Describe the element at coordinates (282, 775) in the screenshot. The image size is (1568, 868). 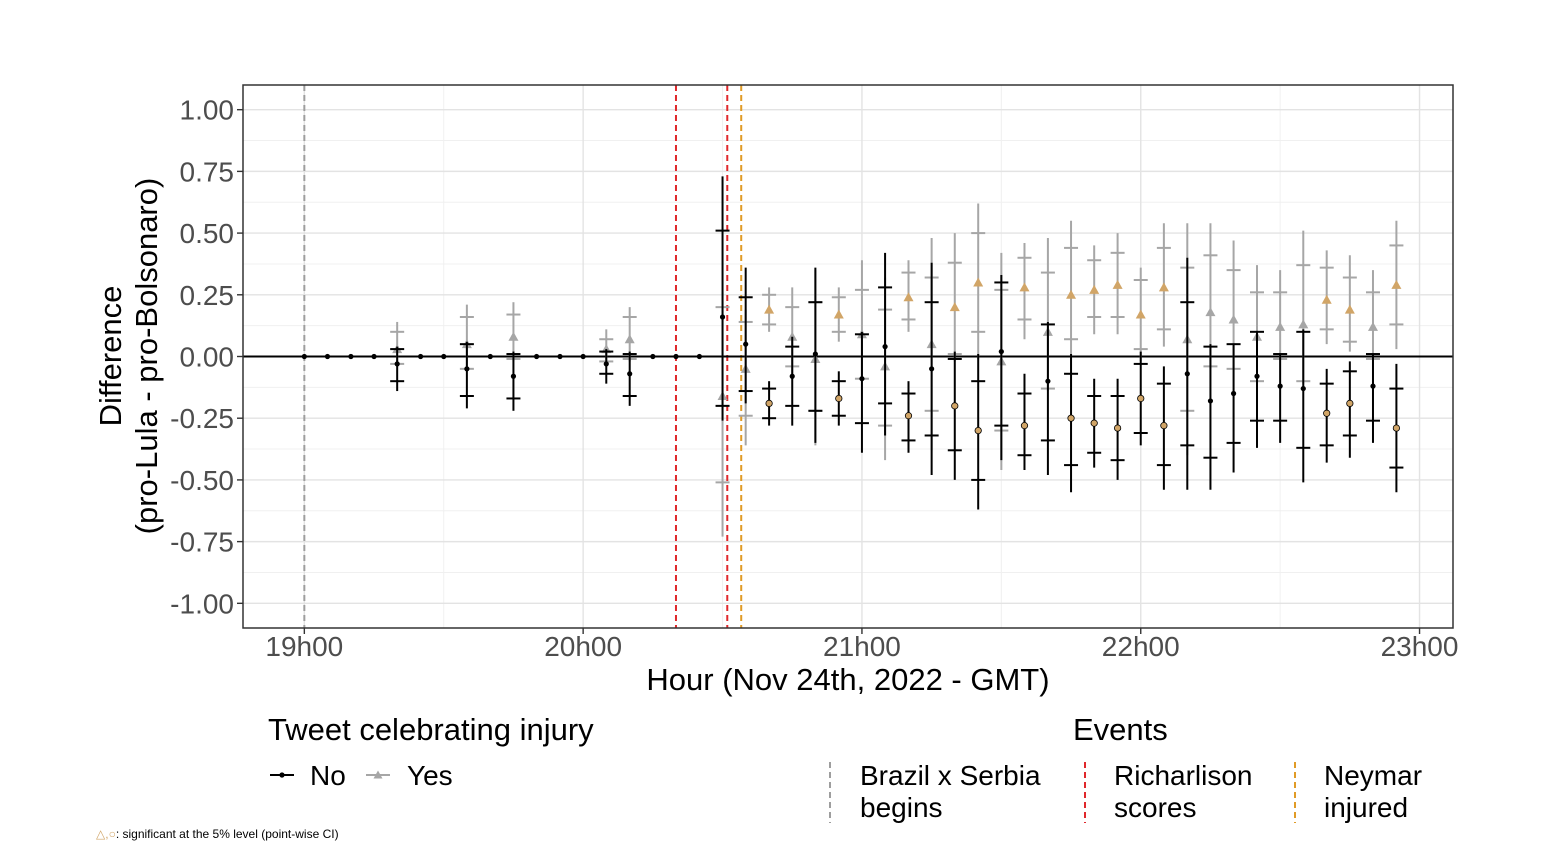
I see `legend-key-no` at that location.